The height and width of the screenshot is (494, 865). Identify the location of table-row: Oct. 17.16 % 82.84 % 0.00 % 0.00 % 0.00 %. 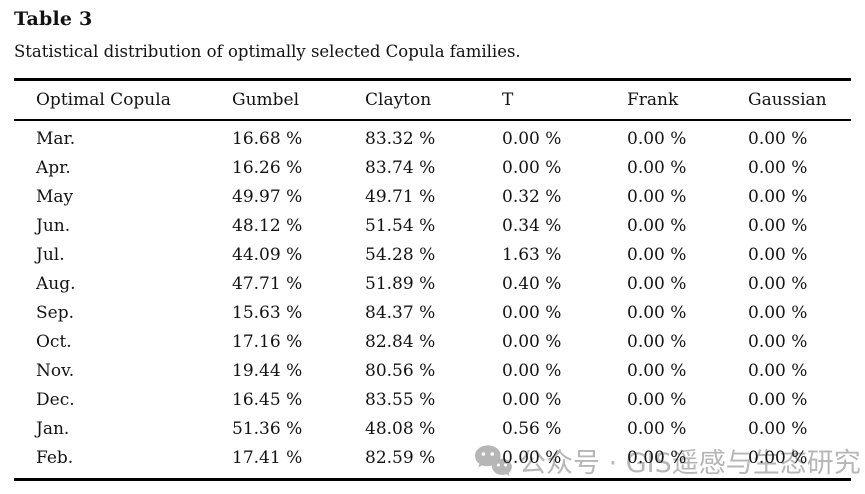
(432, 342).